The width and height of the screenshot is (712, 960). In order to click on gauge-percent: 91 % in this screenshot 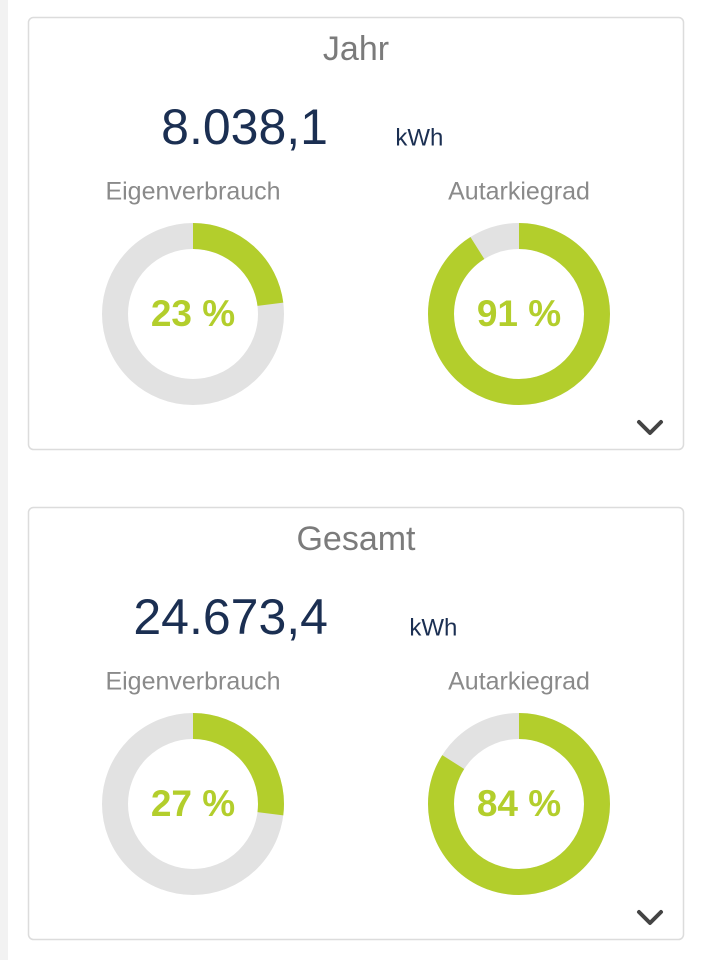, I will do `click(519, 313)`.